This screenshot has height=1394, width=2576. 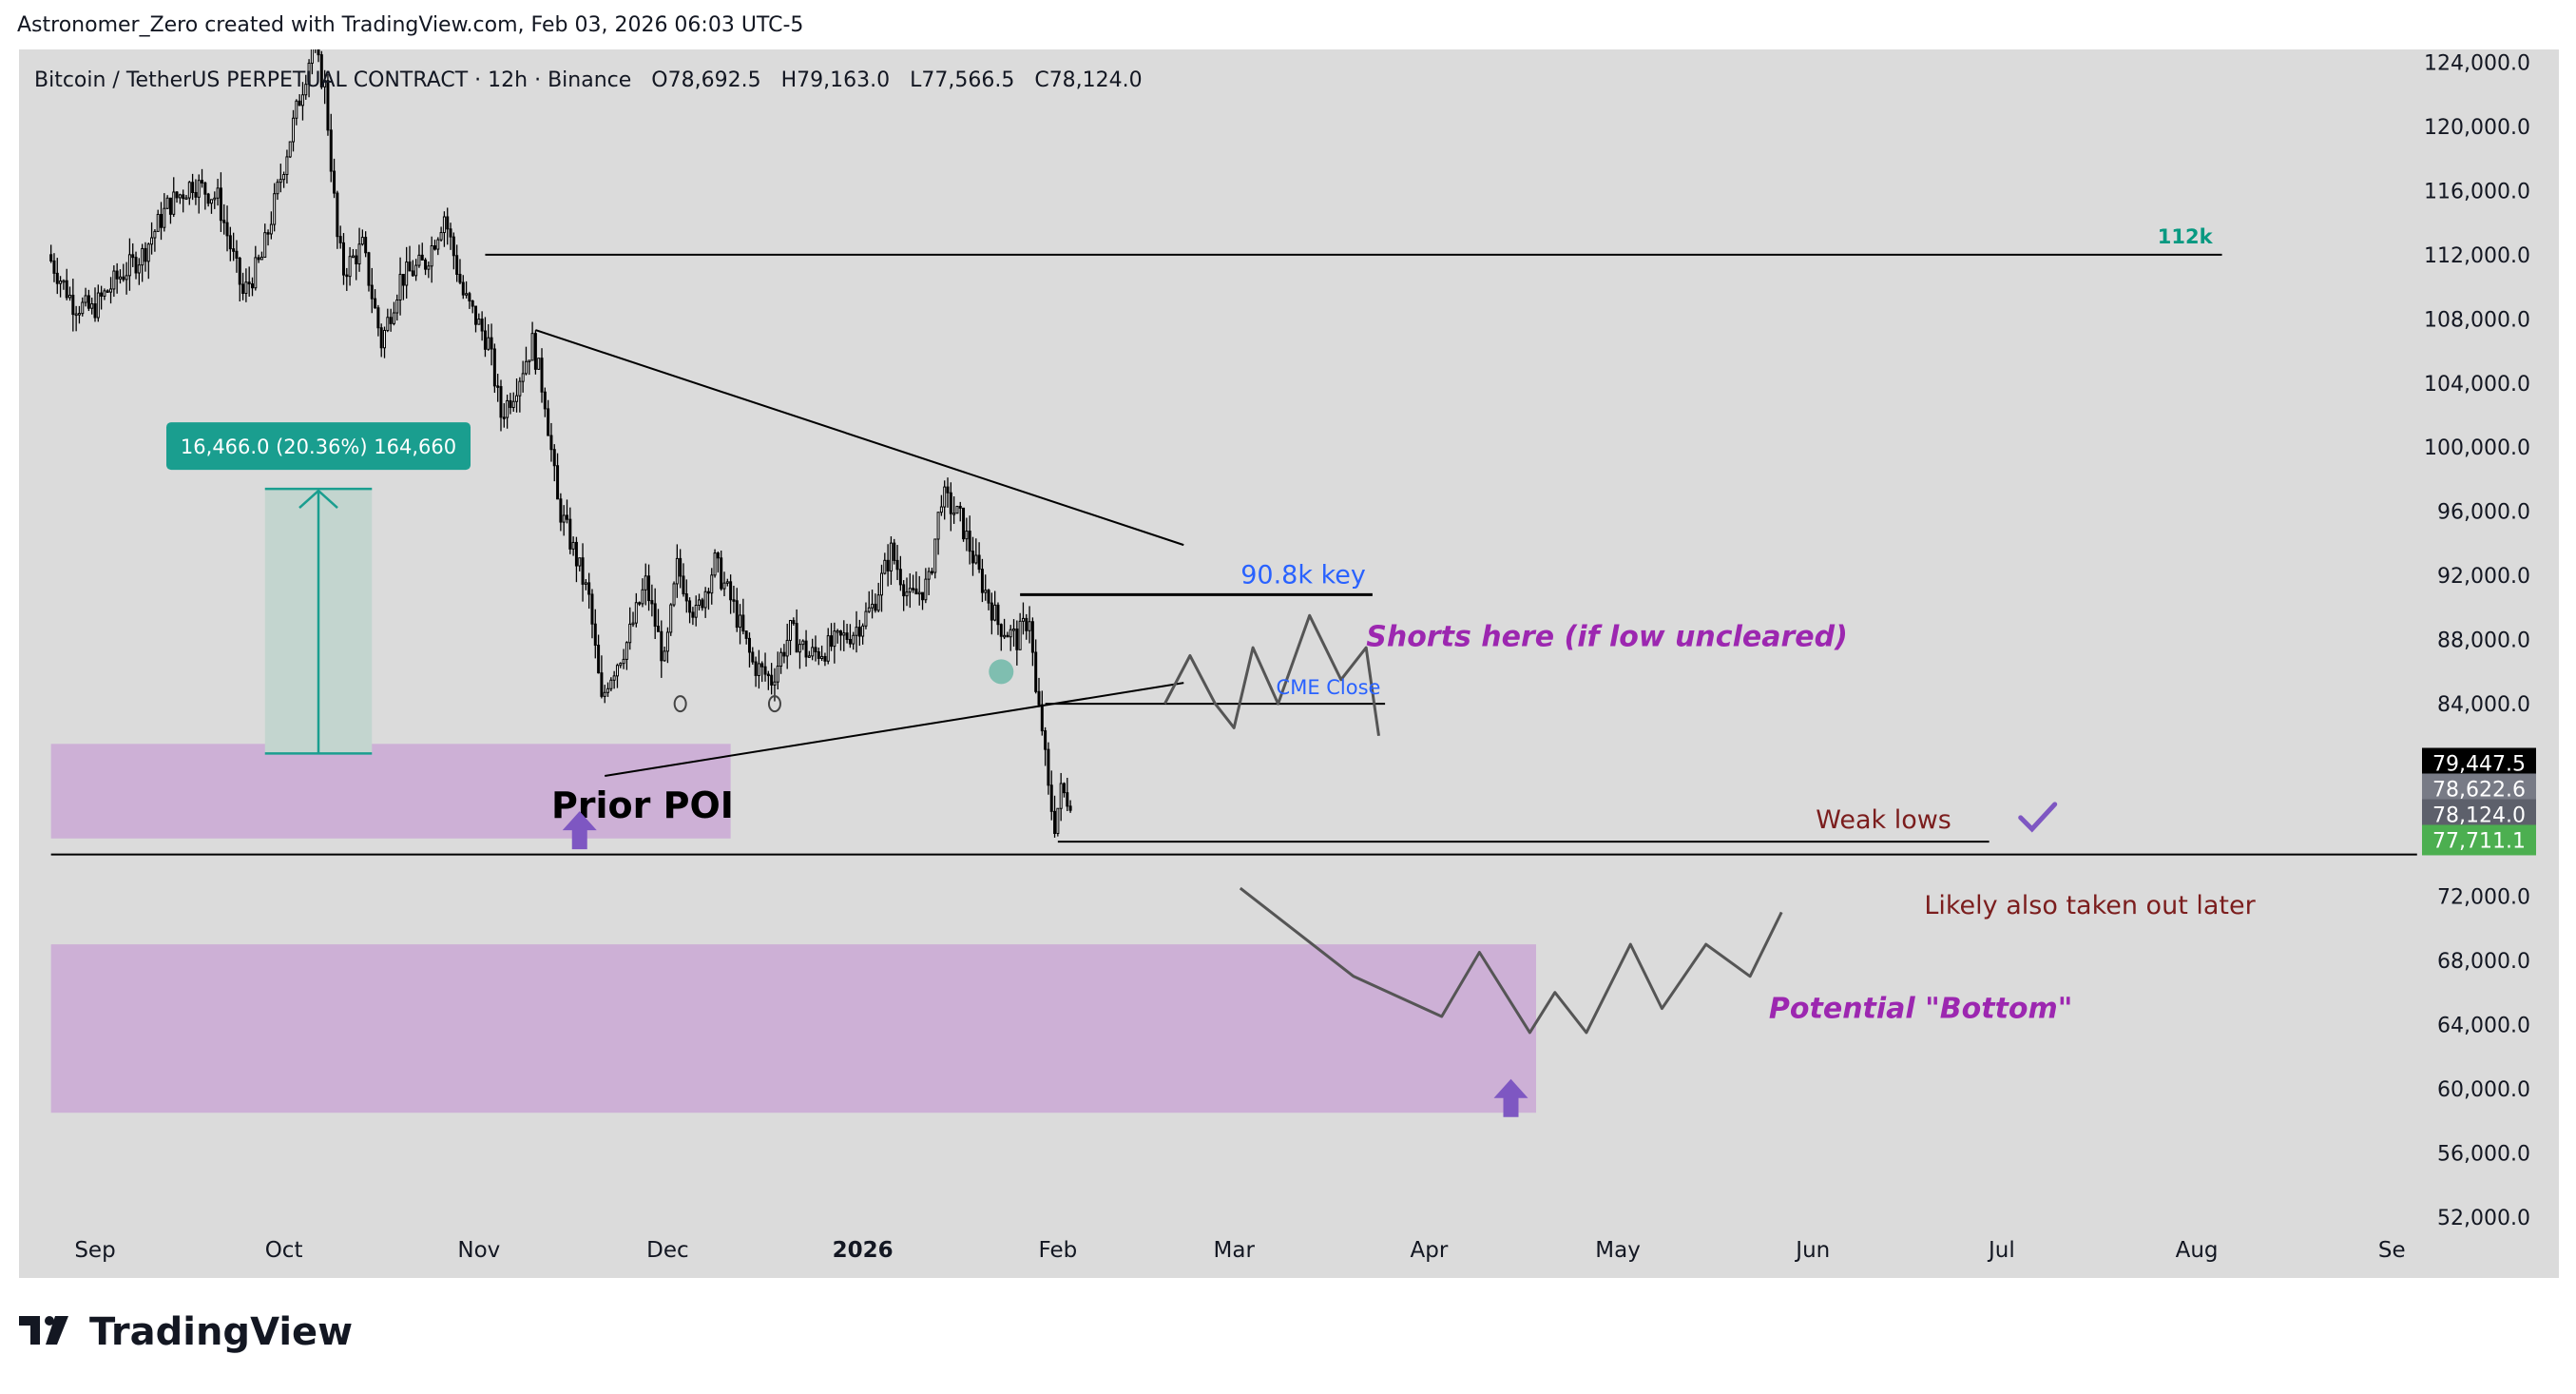 I want to click on price-label: 78,124.0, so click(x=2479, y=815).